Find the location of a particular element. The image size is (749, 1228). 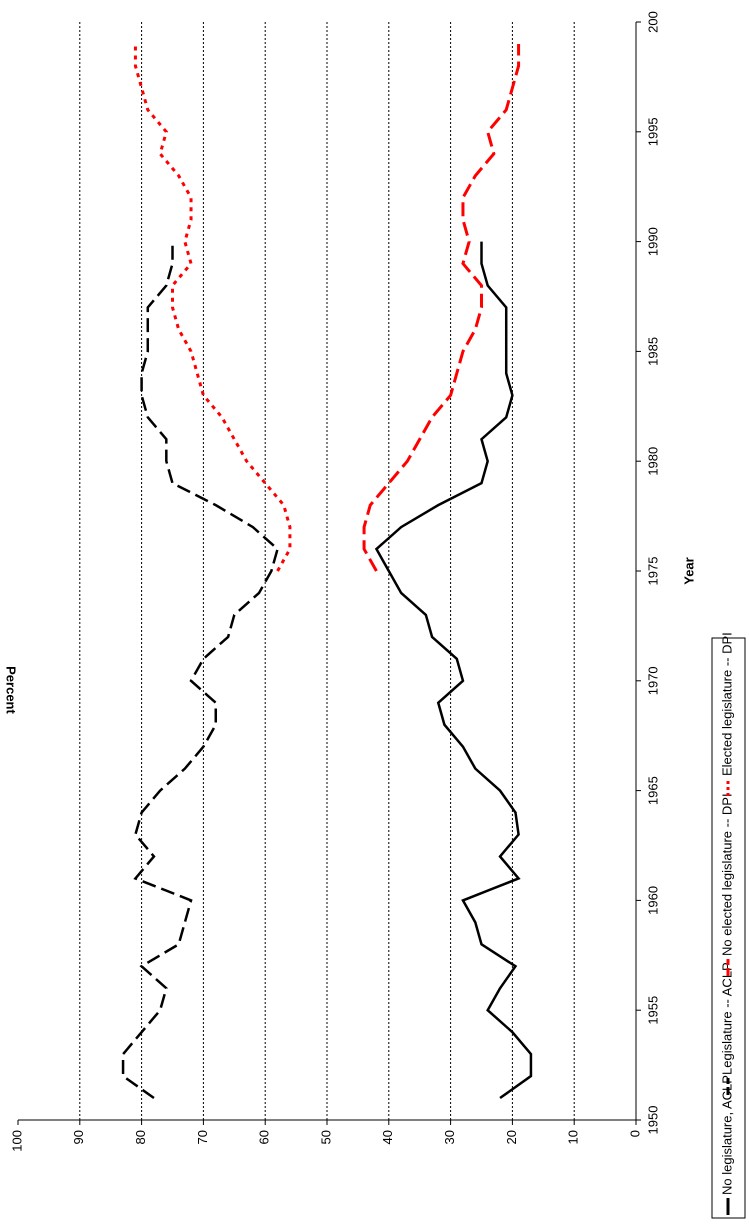

x-tick-label: 200 is located at coordinates (652, 22).